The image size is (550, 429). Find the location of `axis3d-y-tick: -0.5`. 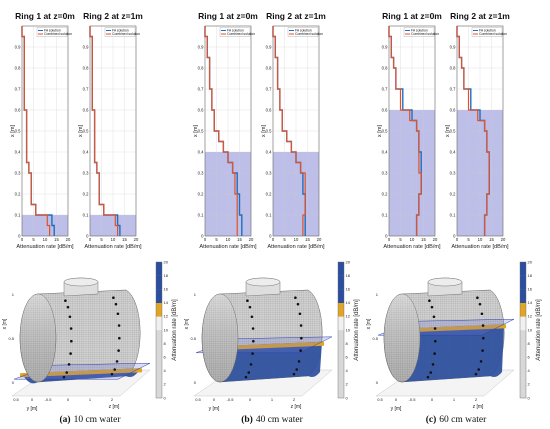

axis3d-y-tick: -0.5 is located at coordinates (49, 399).